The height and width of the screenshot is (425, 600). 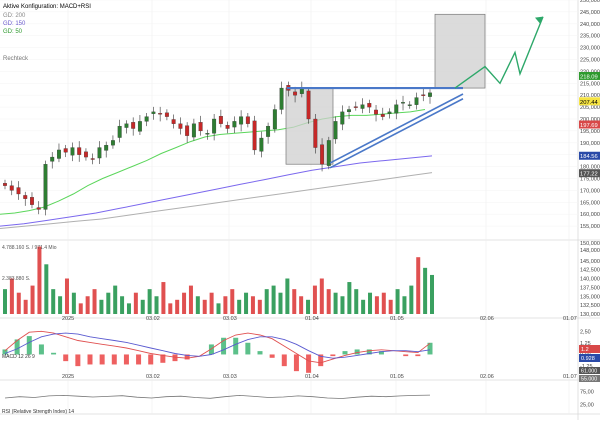 What do you see at coordinates (590, 262) in the screenshot?
I see `volume-tick-label: 145,000` at bounding box center [590, 262].